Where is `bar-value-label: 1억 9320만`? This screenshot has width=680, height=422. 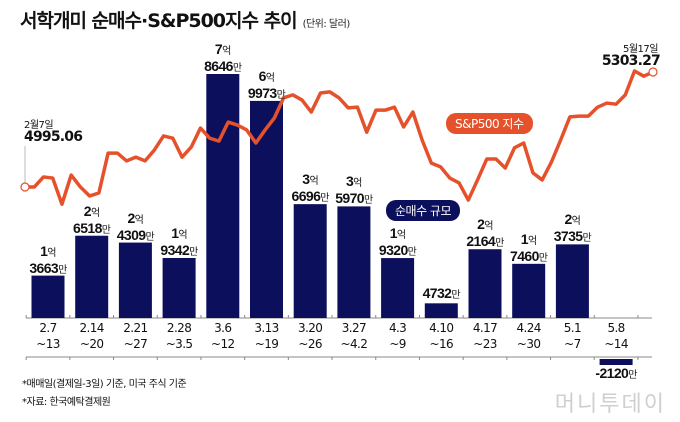
bar-value-label: 1억 9320만 is located at coordinates (397, 242).